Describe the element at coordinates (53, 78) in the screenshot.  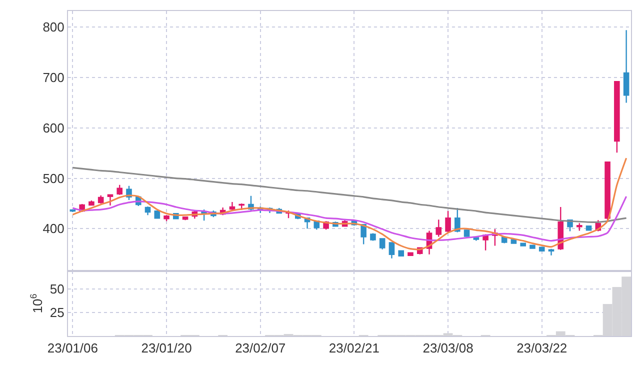
I see `y-tick-label: 700` at that location.